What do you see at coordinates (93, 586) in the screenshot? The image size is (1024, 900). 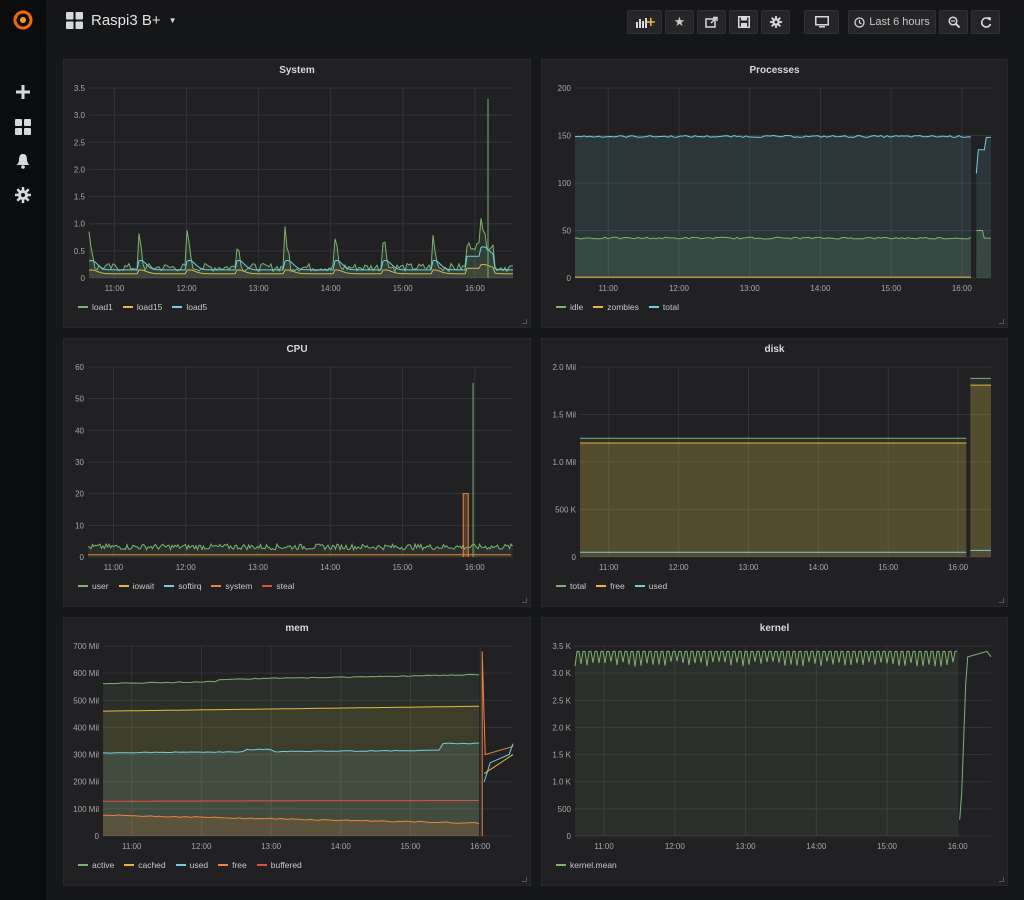 I see `legend-item-user: user` at bounding box center [93, 586].